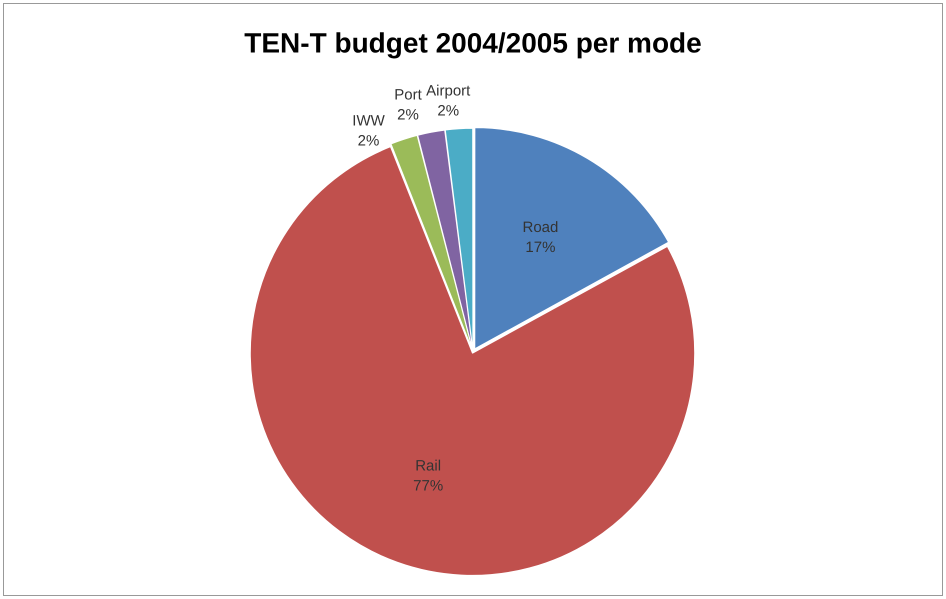 The image size is (946, 599). Describe the element at coordinates (369, 121) in the screenshot. I see `slice-label: IWW` at that location.